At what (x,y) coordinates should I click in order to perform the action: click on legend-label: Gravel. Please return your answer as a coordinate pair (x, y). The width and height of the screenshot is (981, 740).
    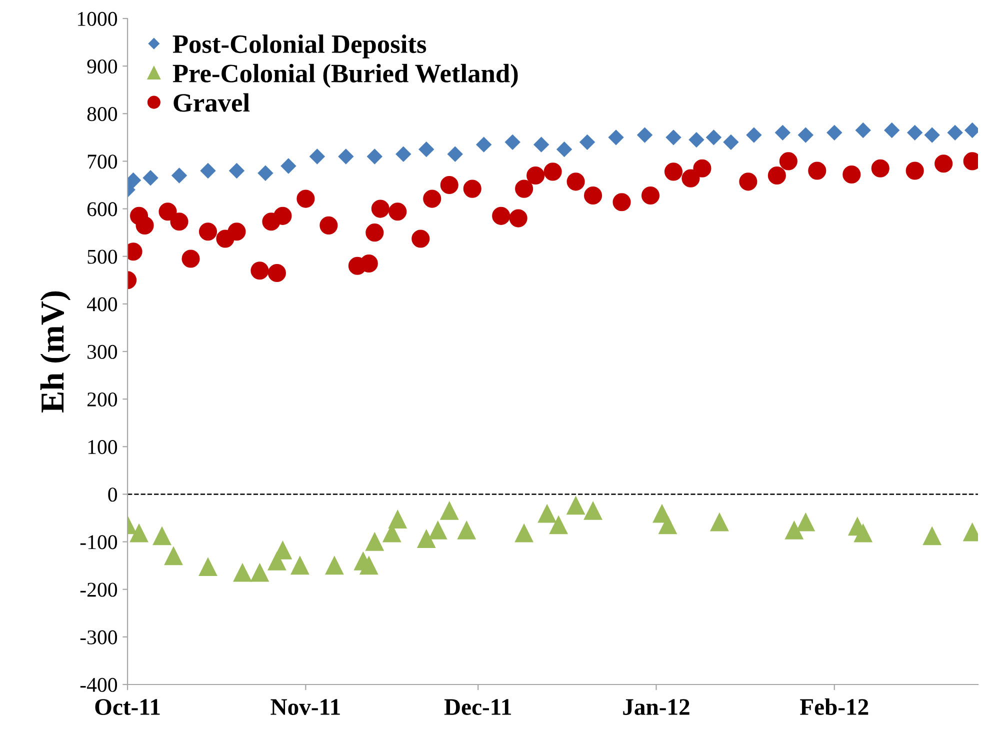
    Looking at the image, I should click on (212, 102).